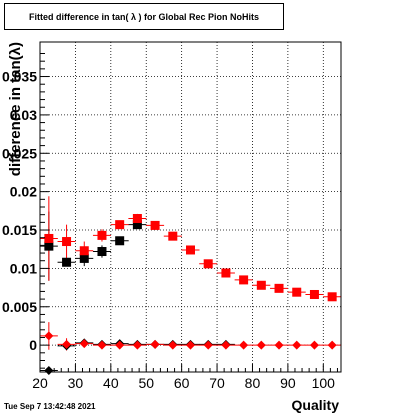 This screenshot has height=414, width=400. I want to click on y-tick-label: 0.01, so click(23, 268).